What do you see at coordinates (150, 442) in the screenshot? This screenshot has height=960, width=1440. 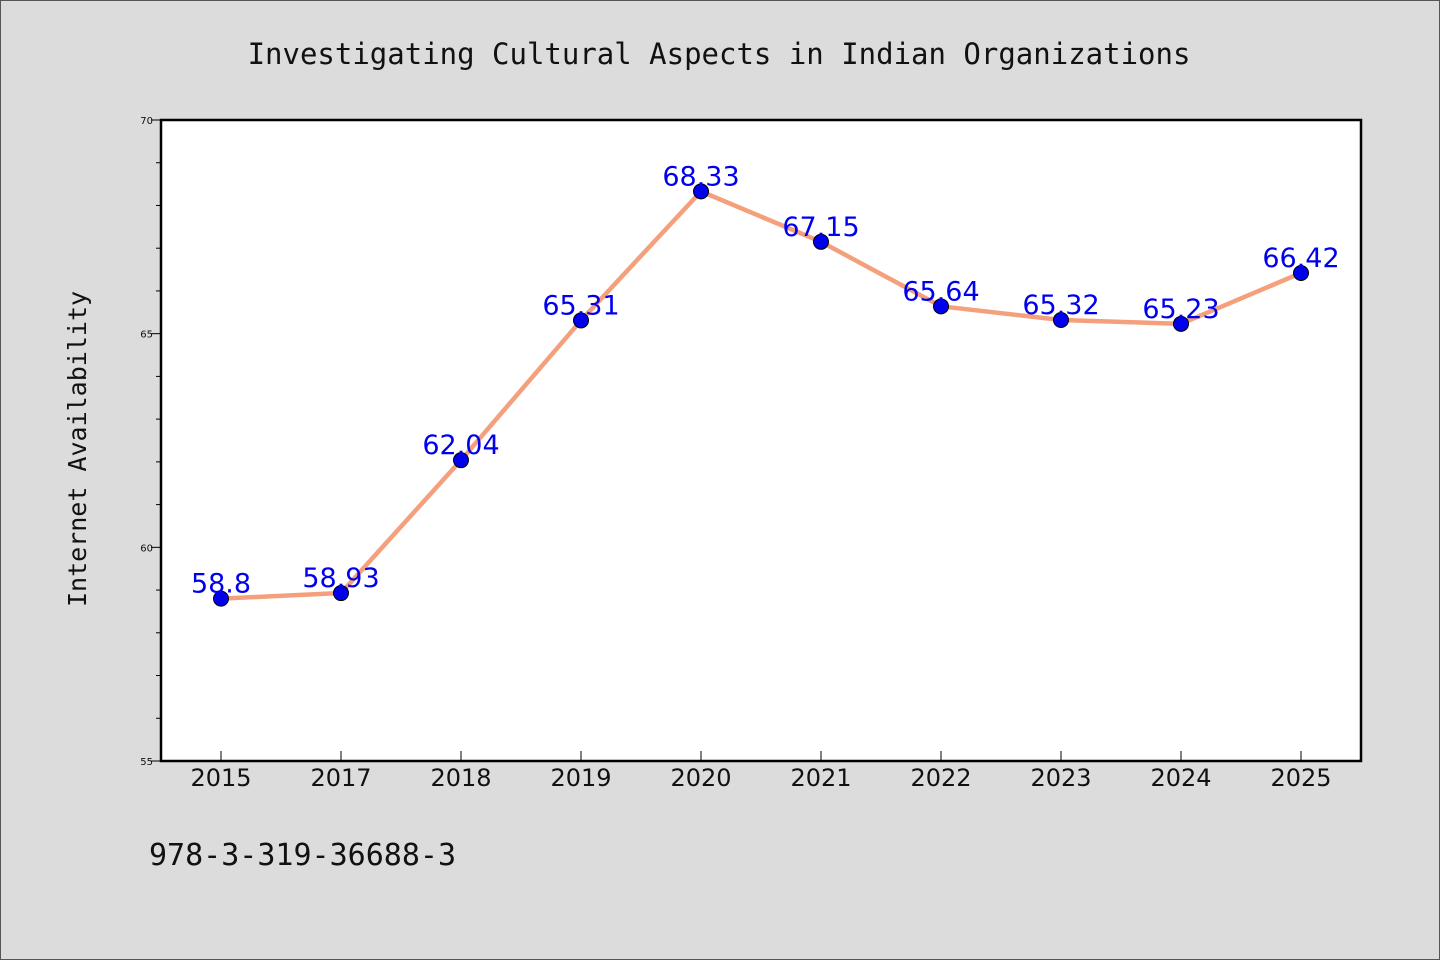 I see `y-axis: 55 60 65 70` at bounding box center [150, 442].